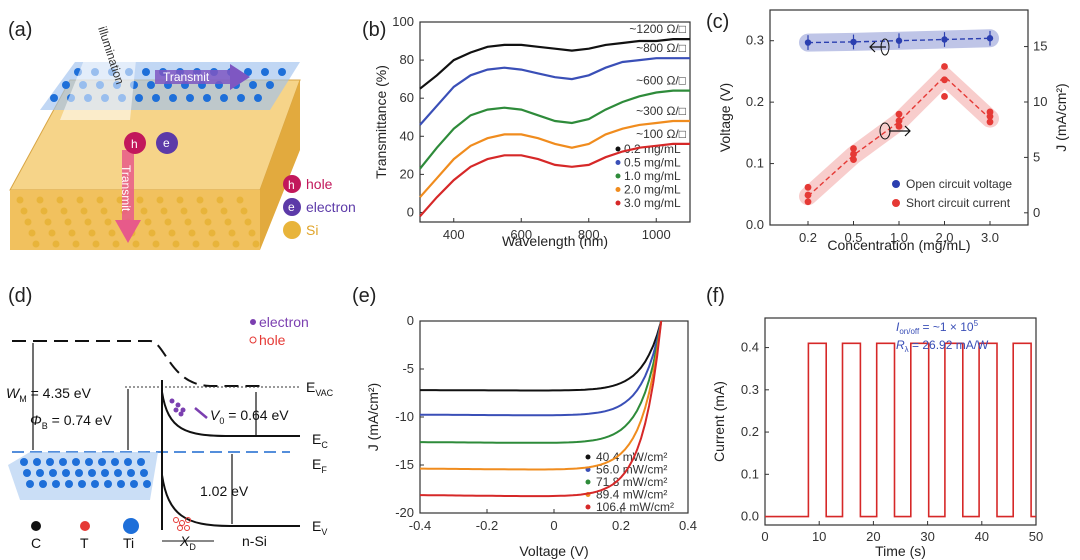 Image resolution: width=1080 pixels, height=560 pixels. What do you see at coordinates (958, 203) in the screenshot?
I see `legend-label-2: Short circuit current` at bounding box center [958, 203].